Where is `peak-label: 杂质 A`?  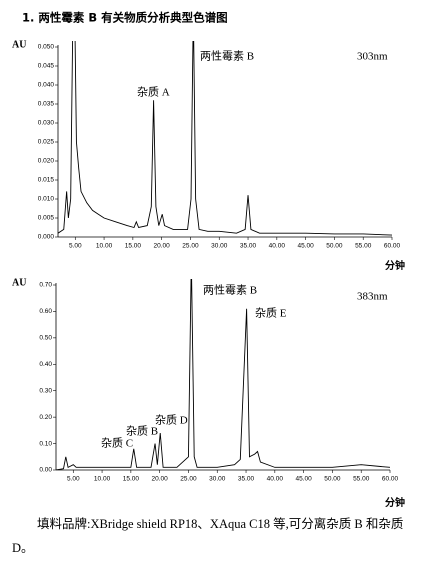 peak-label: 杂质 A is located at coordinates (153, 92).